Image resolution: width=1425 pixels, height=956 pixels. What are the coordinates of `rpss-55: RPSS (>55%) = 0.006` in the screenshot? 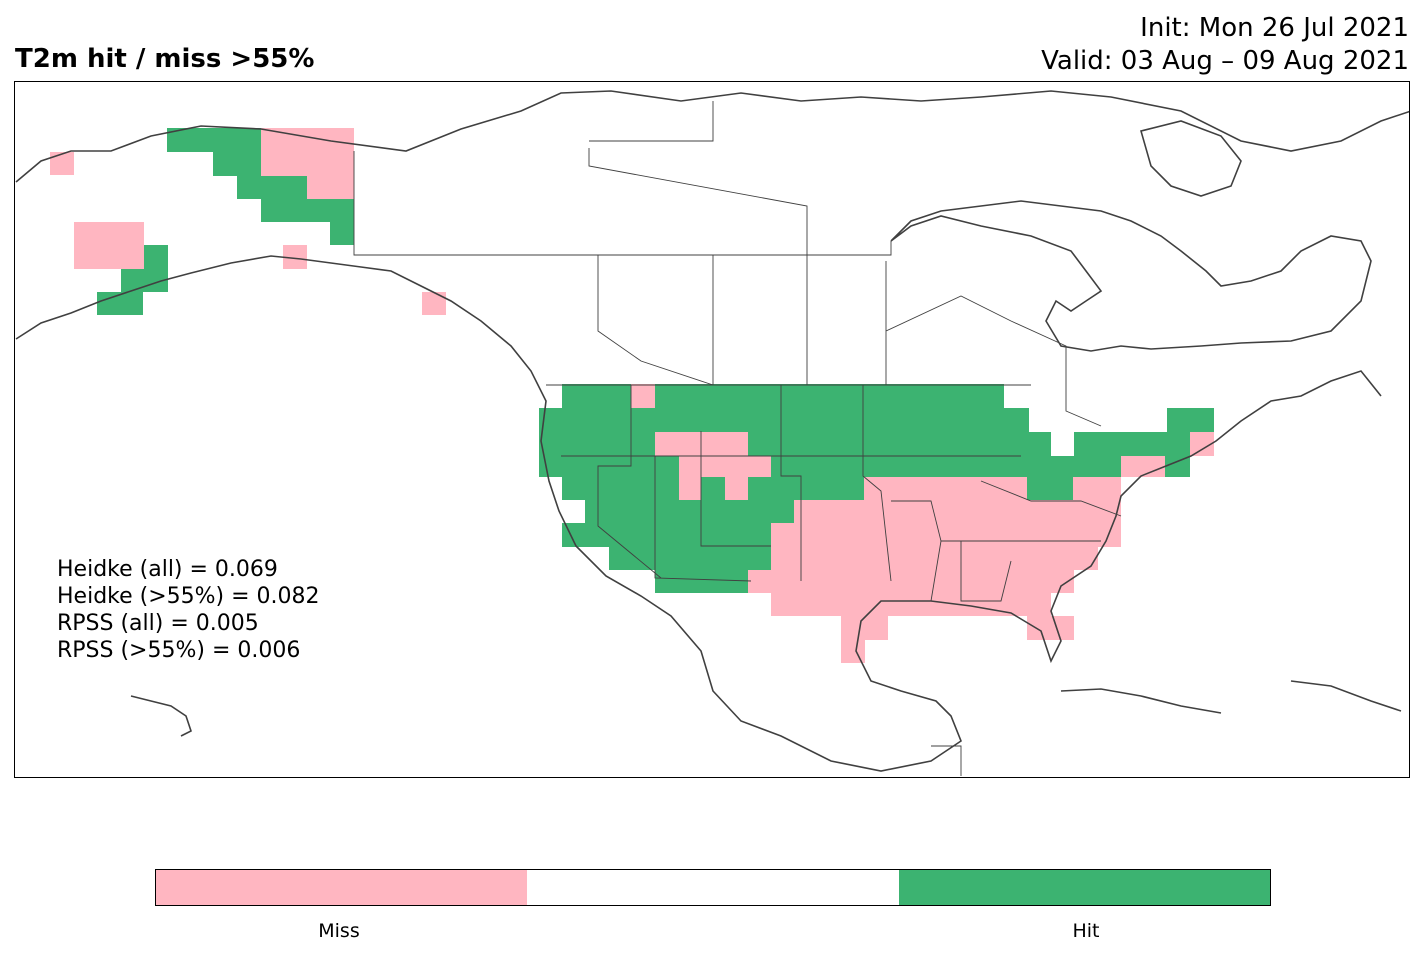 It's located at (179, 650).